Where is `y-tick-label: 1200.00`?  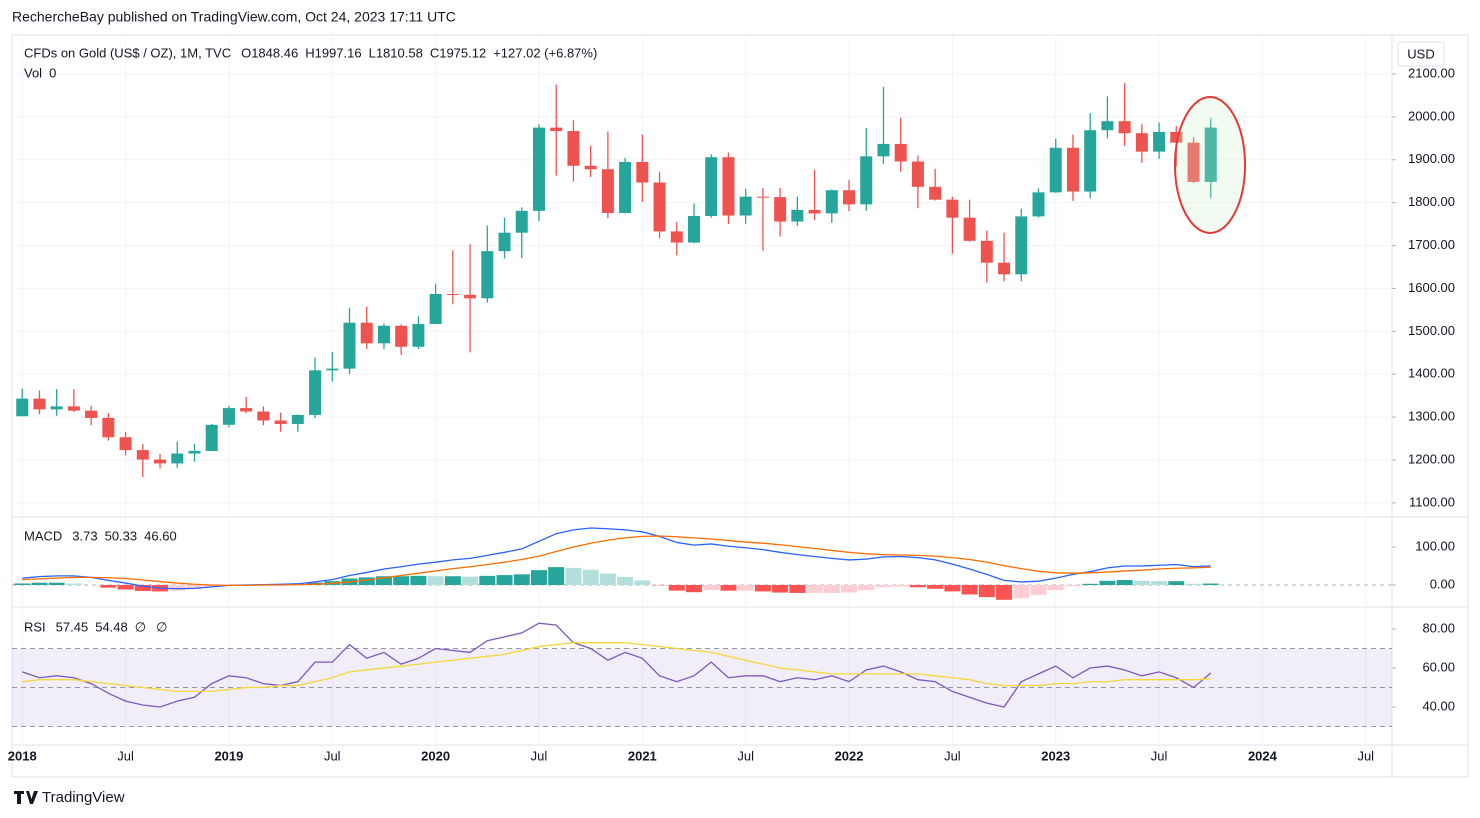 y-tick-label: 1200.00 is located at coordinates (1431, 458).